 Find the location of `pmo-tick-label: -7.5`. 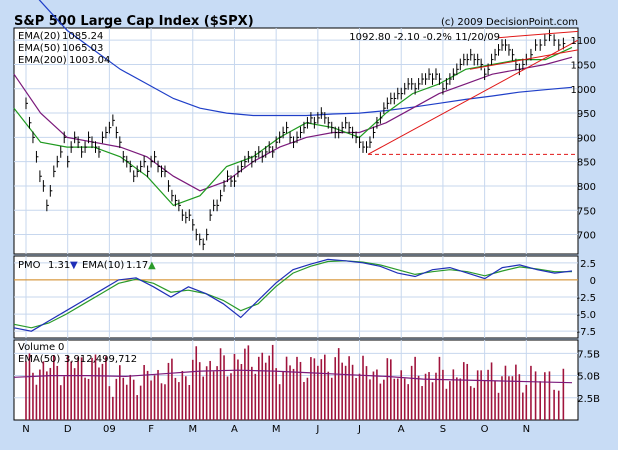

pmo-tick-label: -7.5 is located at coordinates (586, 332).